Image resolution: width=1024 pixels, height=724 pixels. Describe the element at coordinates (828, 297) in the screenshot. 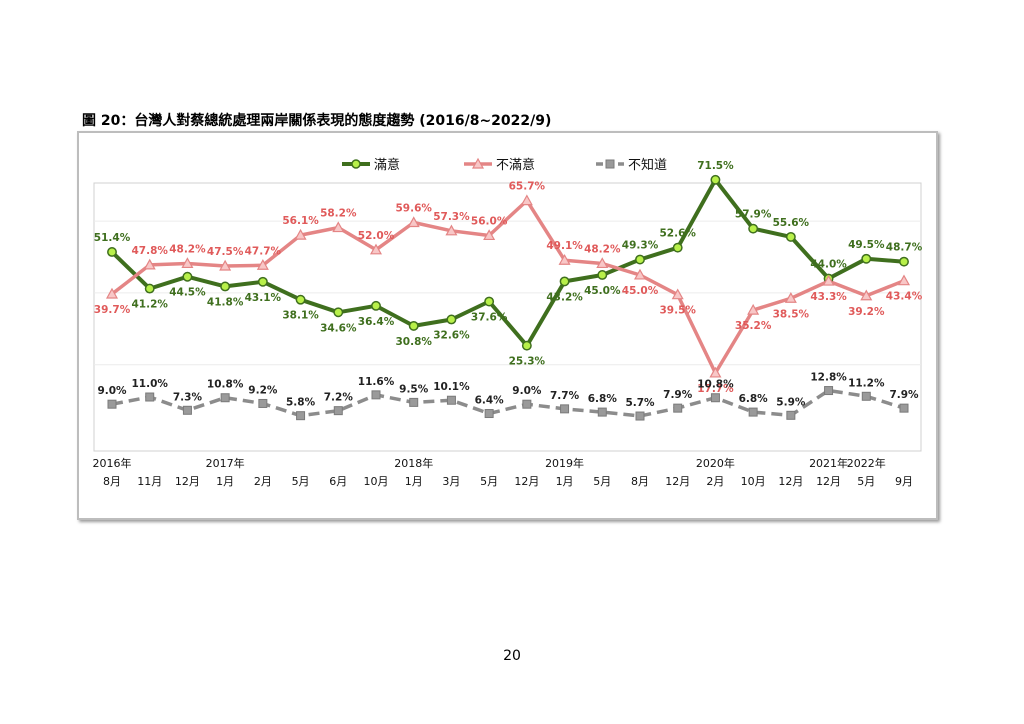

I see `data-label: 43.3%` at that location.